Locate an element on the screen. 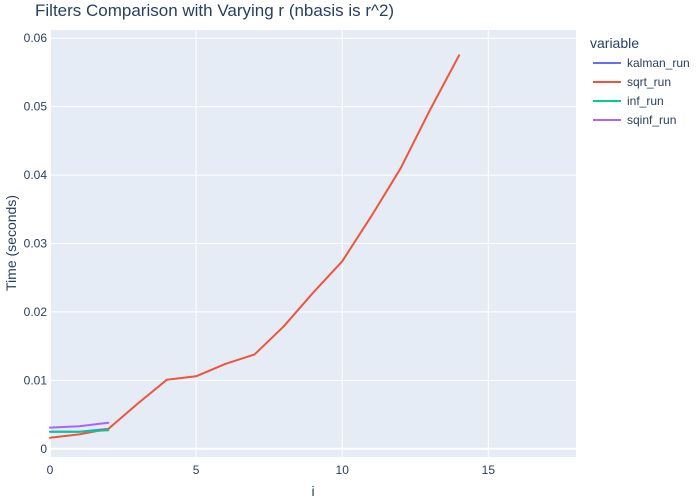 Image resolution: width=700 pixels, height=500 pixels. y-tick-label: 0.03 is located at coordinates (36, 244).